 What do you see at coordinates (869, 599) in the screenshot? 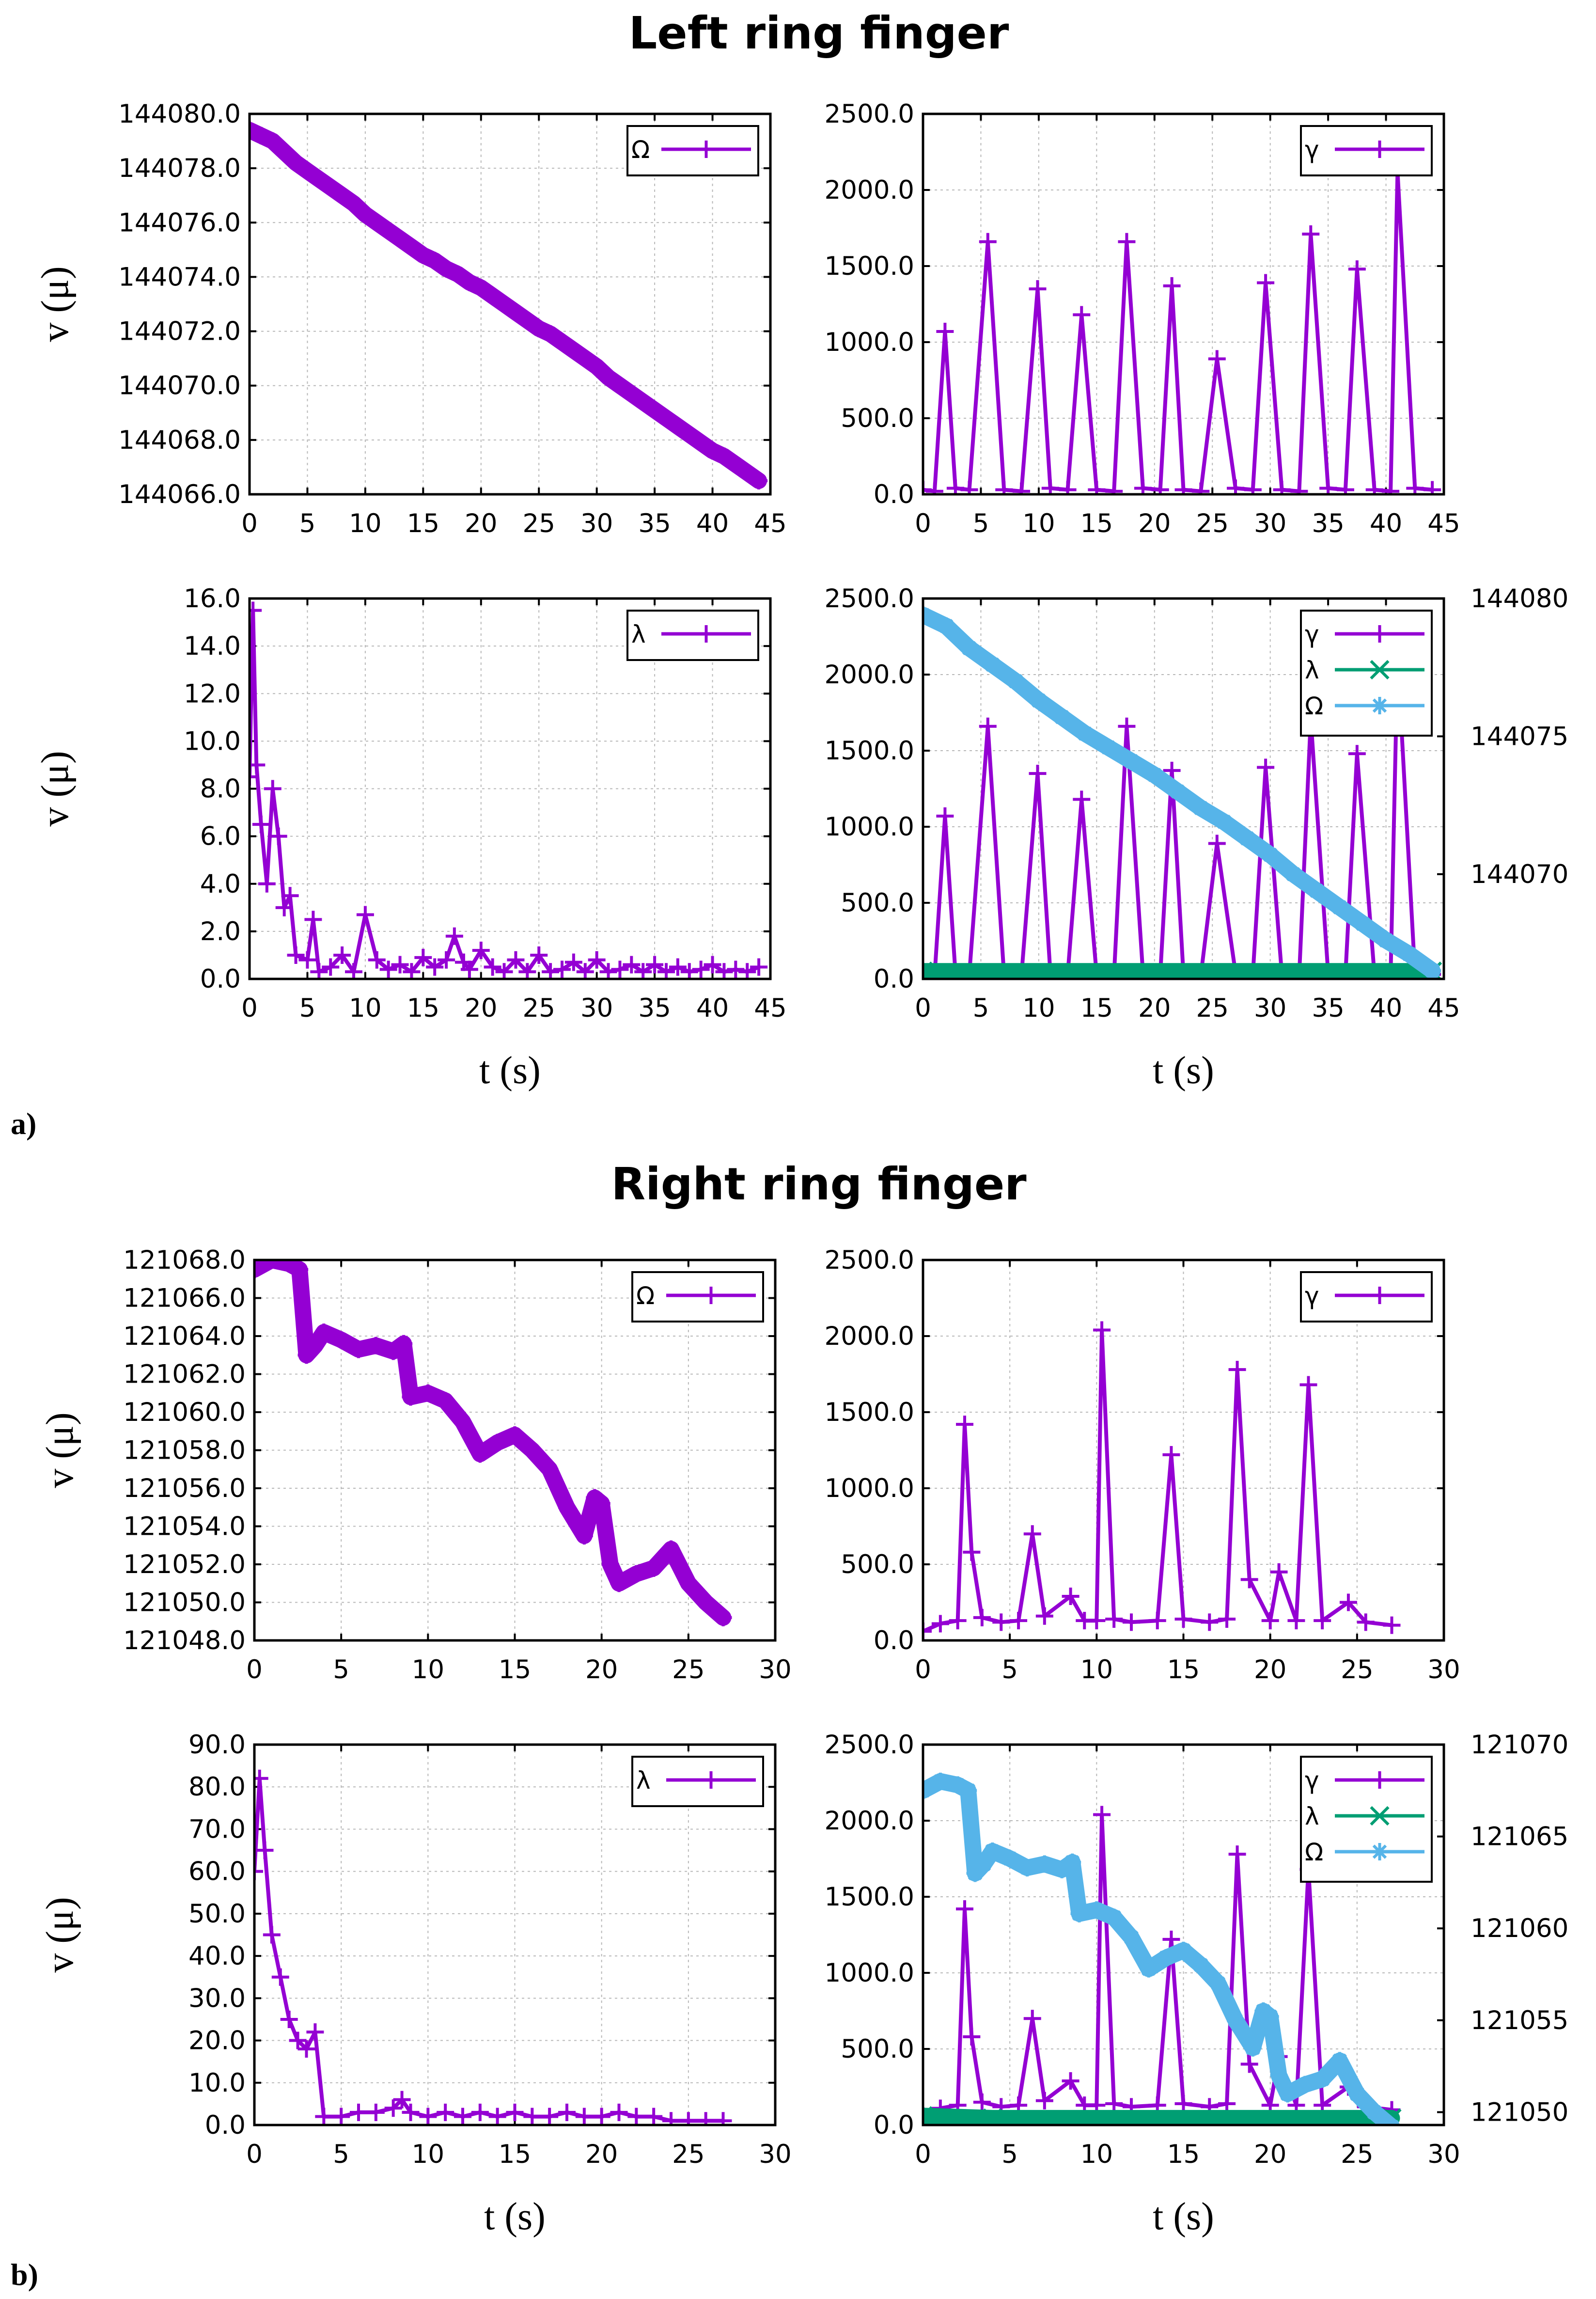
I see `y-tick-label: 2500.0` at bounding box center [869, 599].